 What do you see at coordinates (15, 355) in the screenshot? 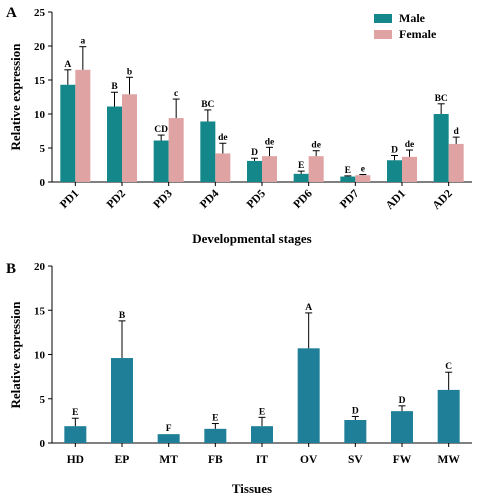
I see `panel-b-y-axis-title: Relative expression` at bounding box center [15, 355].